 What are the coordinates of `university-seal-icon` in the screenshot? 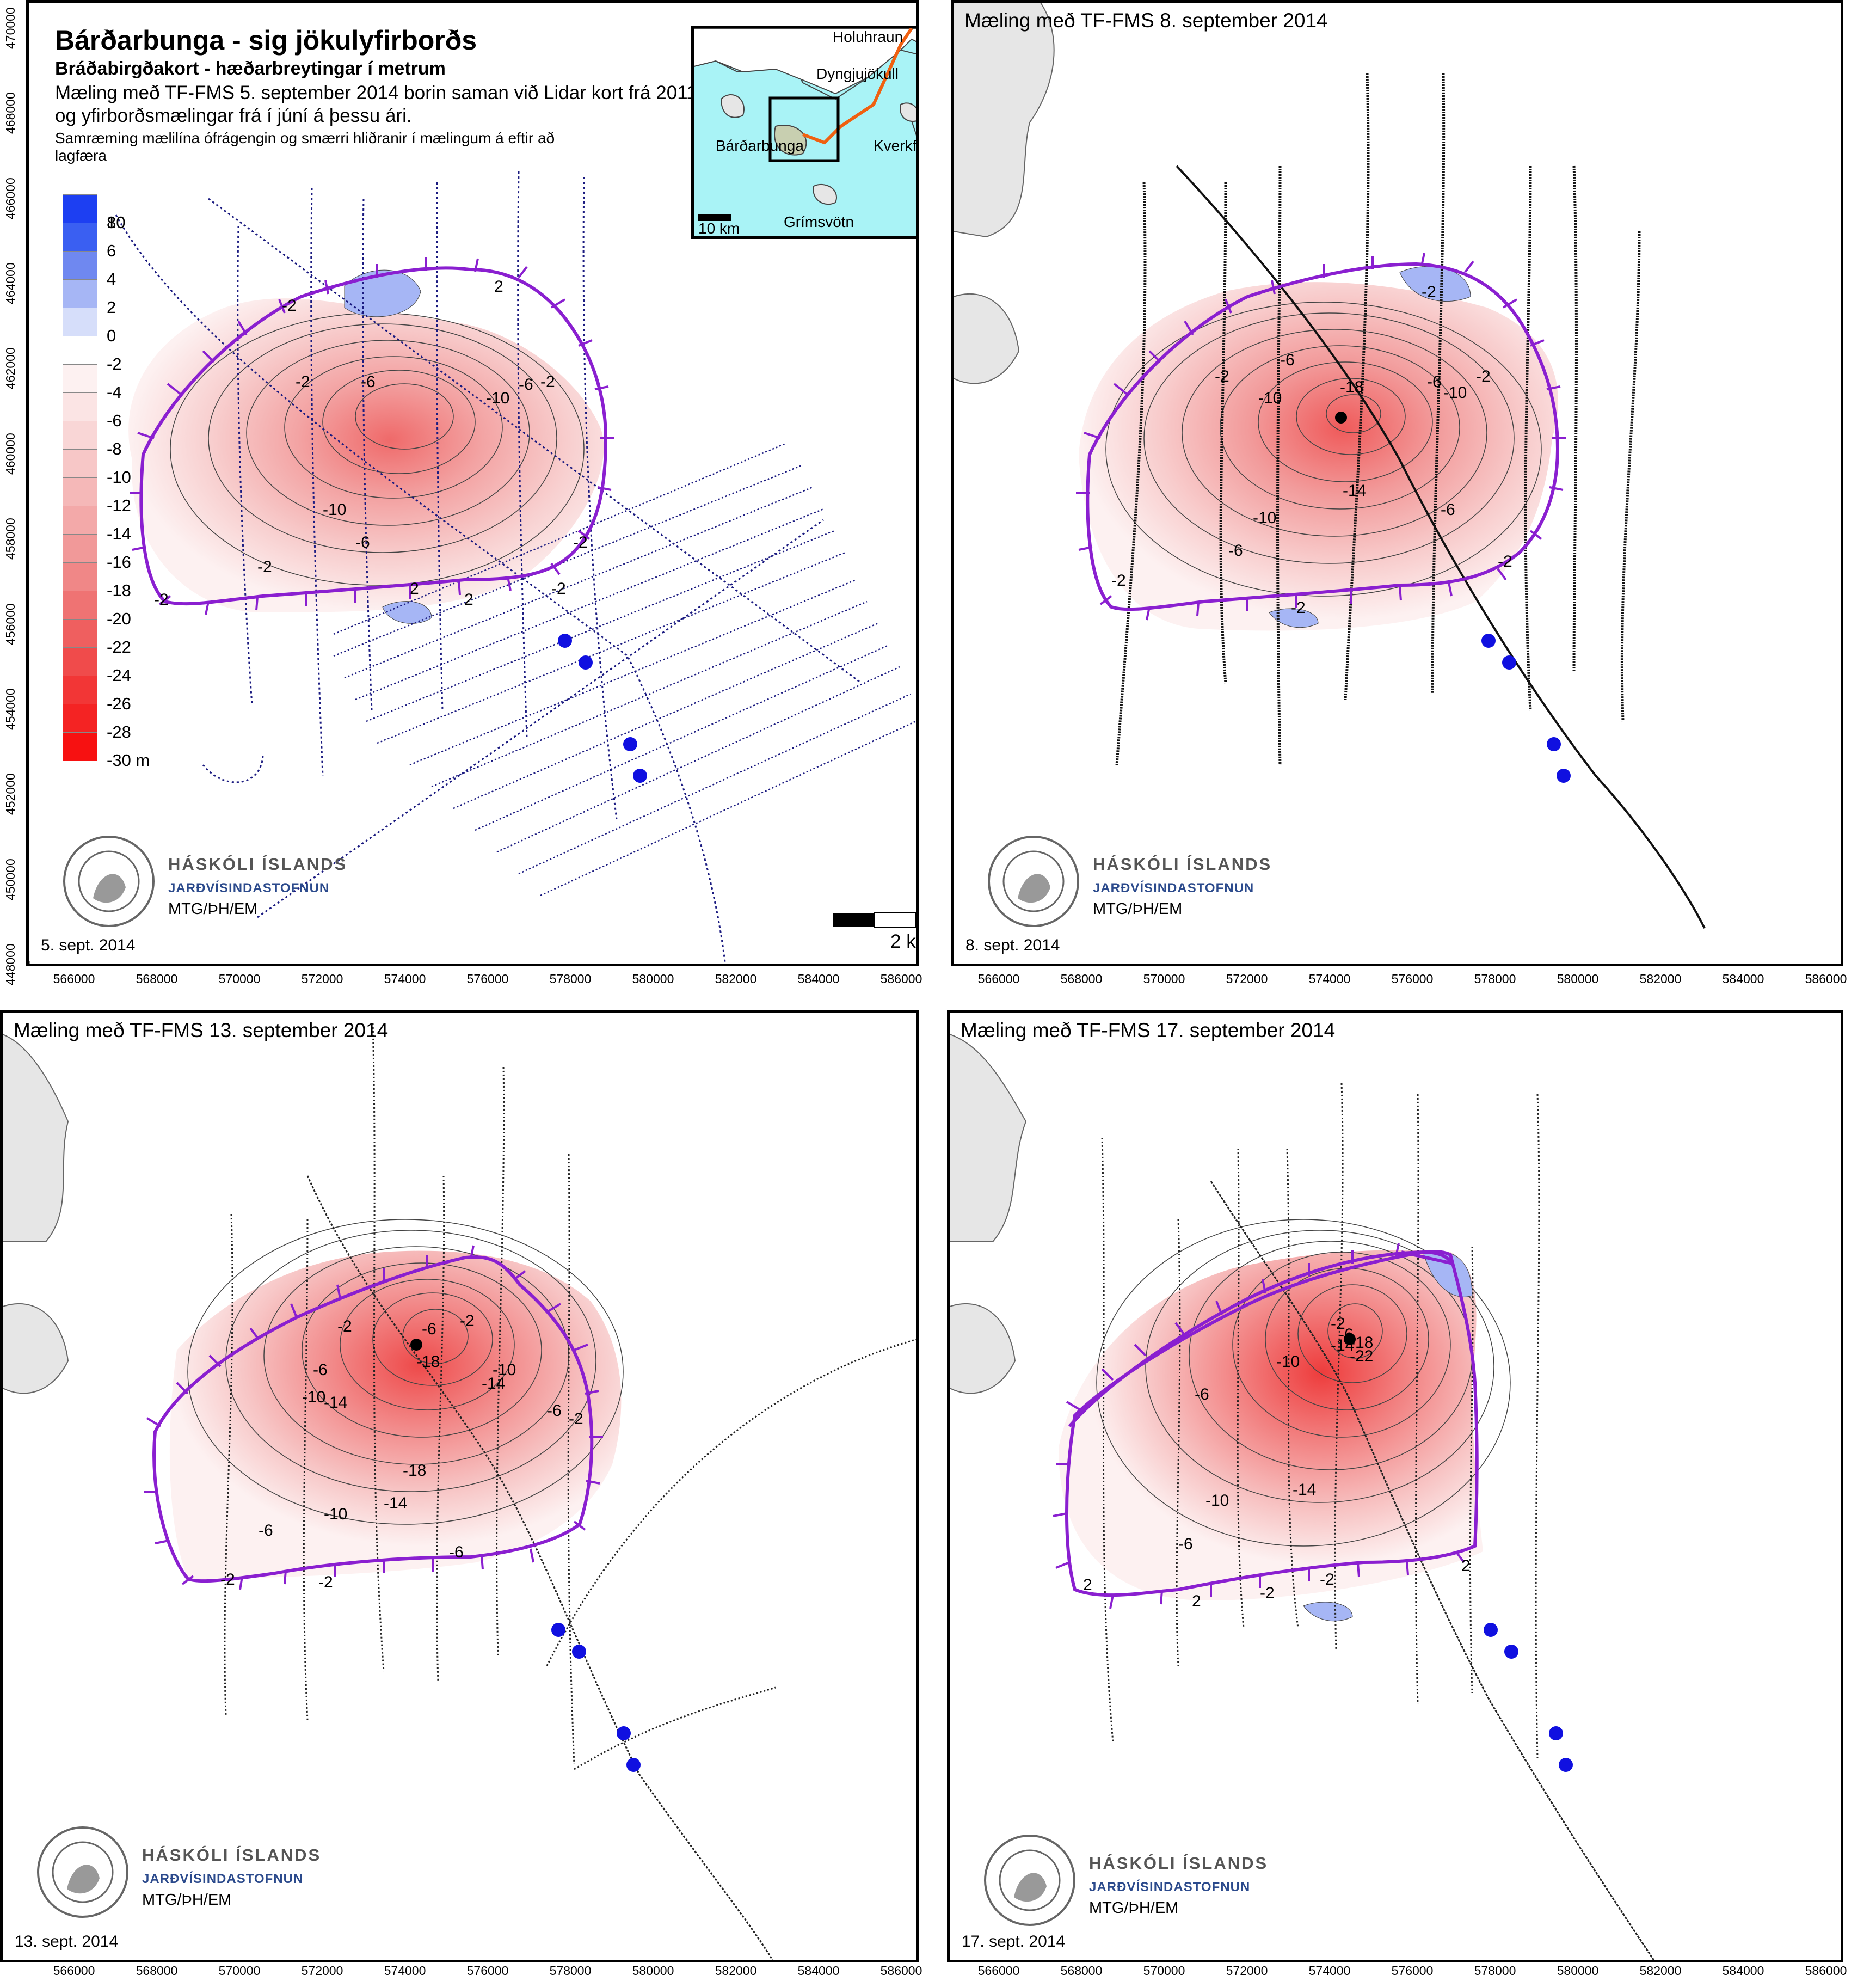 It's located at (109, 881).